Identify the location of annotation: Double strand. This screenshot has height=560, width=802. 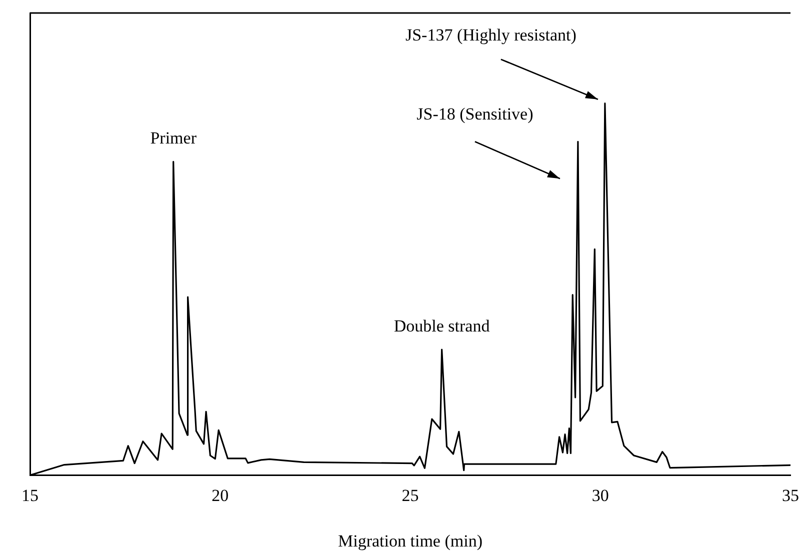
(442, 326).